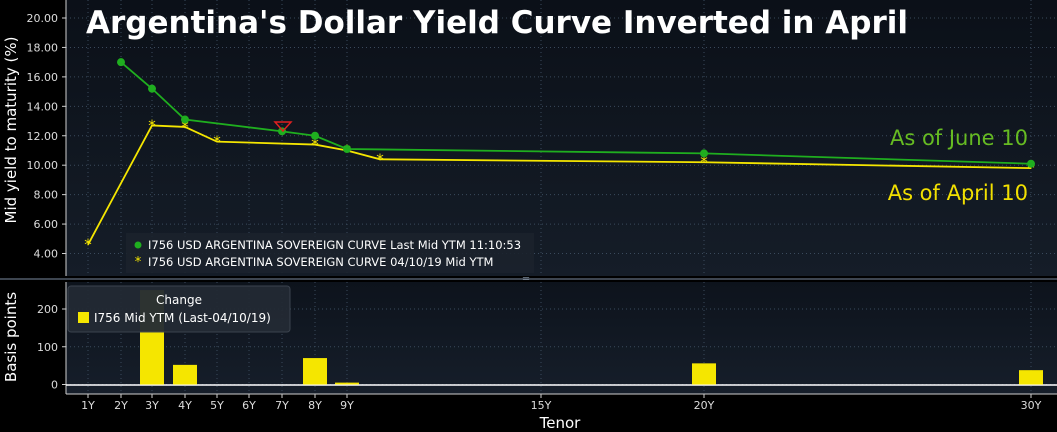 The image size is (1057, 432). What do you see at coordinates (43, 77) in the screenshot?
I see `top-y-tick-label: 16.00` at bounding box center [43, 77].